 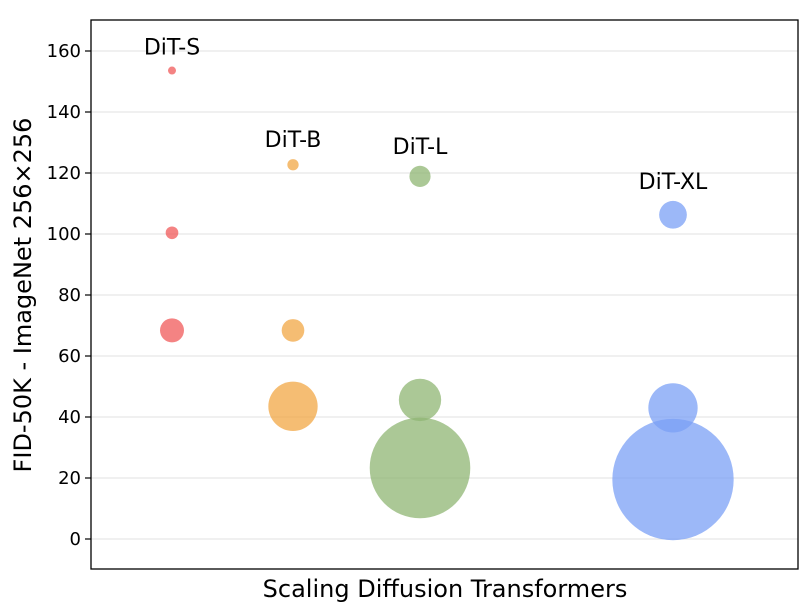 What do you see at coordinates (172, 48) in the screenshot?
I see `series-label: DiT-S` at bounding box center [172, 48].